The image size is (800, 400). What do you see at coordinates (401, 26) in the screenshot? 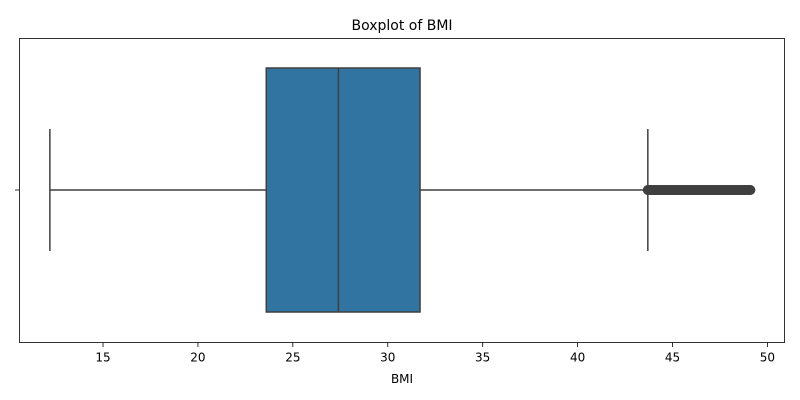
I see `chart-title: Boxplot of BMI` at bounding box center [401, 26].